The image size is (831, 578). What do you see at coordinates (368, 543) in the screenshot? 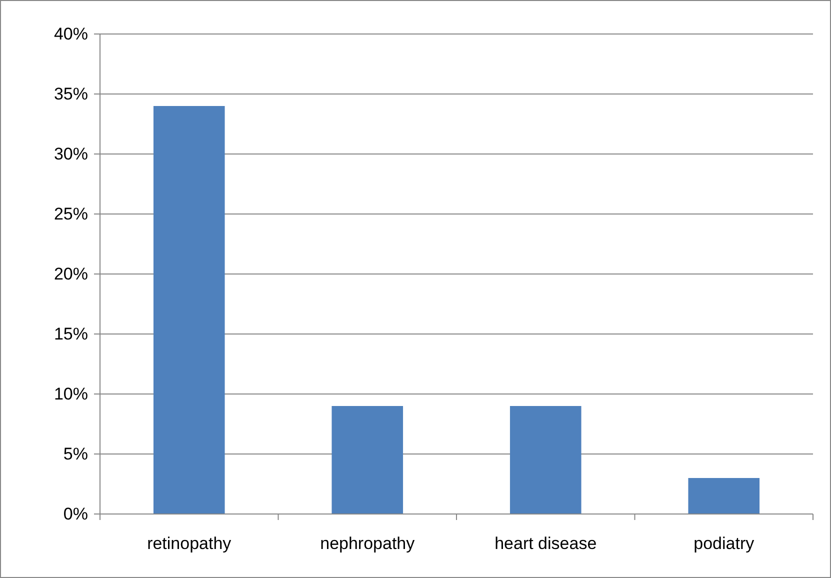
I see `x-tick-label: nephropathy` at bounding box center [368, 543].